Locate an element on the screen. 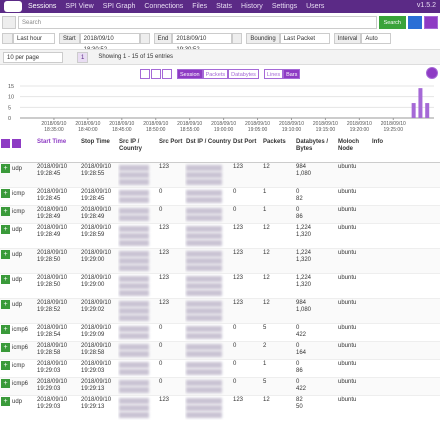 Image resolution: width=440 pixels, height=423 pixels. nav-item: Users is located at coordinates (315, 6).